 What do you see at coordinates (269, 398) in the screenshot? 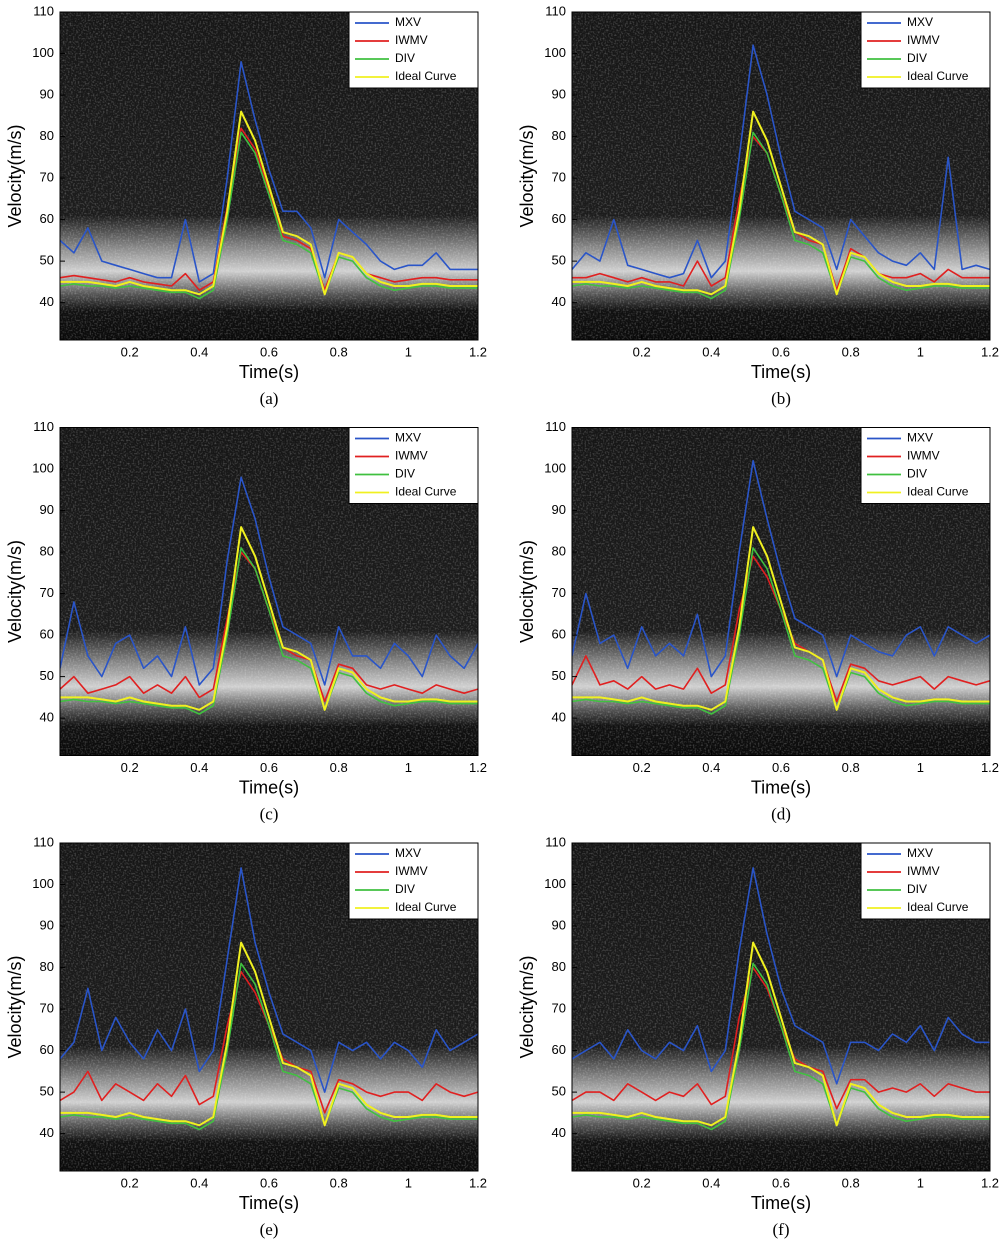
I see `caption: (a)` at bounding box center [269, 398].